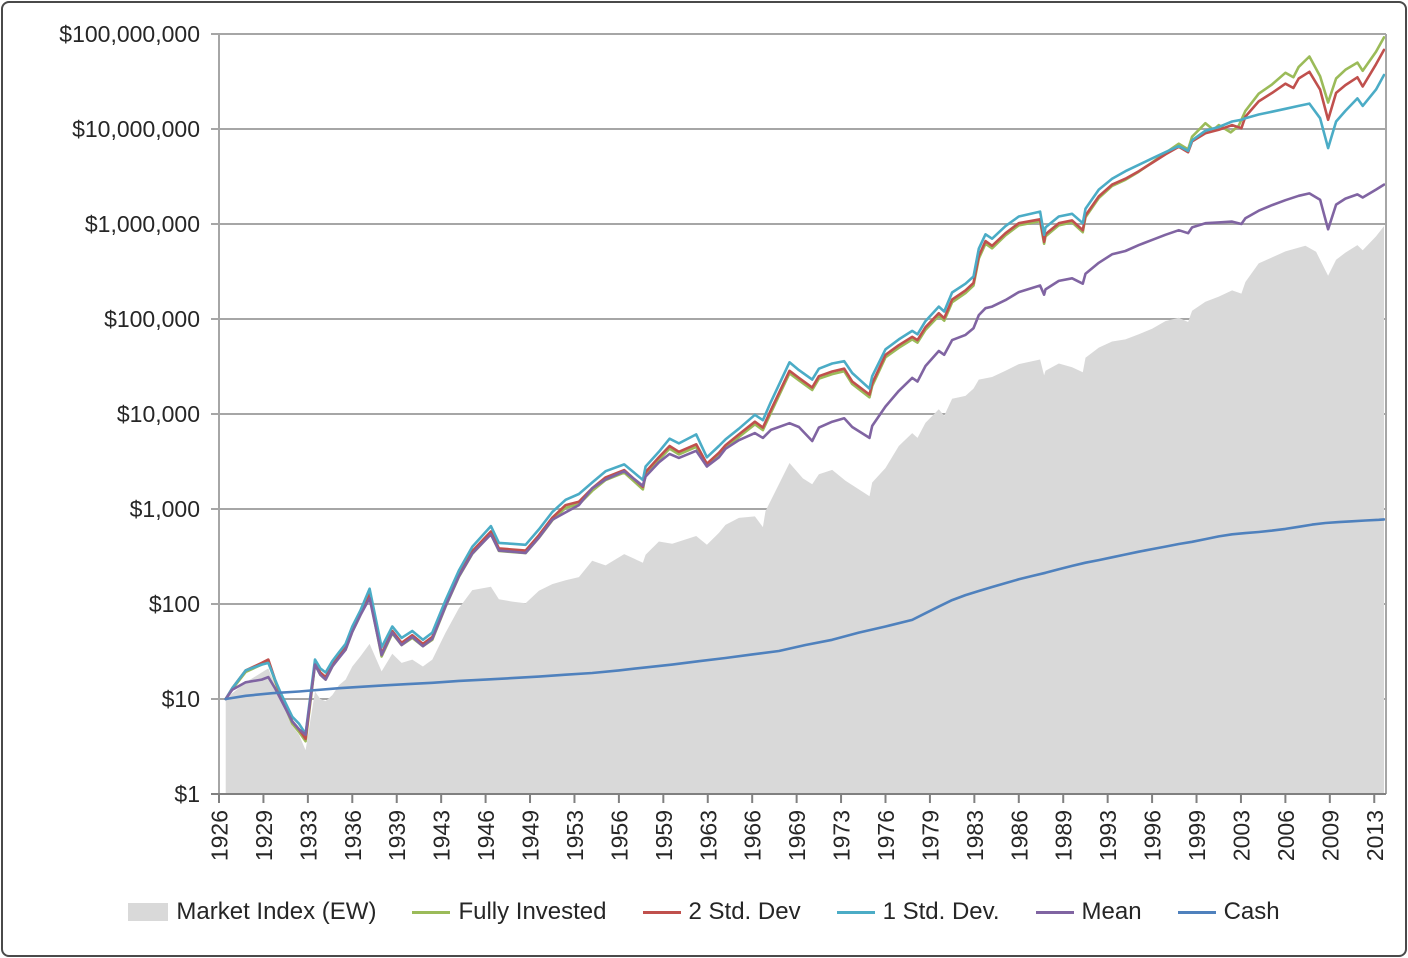 Image resolution: width=1408 pixels, height=958 pixels. What do you see at coordinates (930, 835) in the screenshot?
I see `x-tick-label: 1979` at bounding box center [930, 835].